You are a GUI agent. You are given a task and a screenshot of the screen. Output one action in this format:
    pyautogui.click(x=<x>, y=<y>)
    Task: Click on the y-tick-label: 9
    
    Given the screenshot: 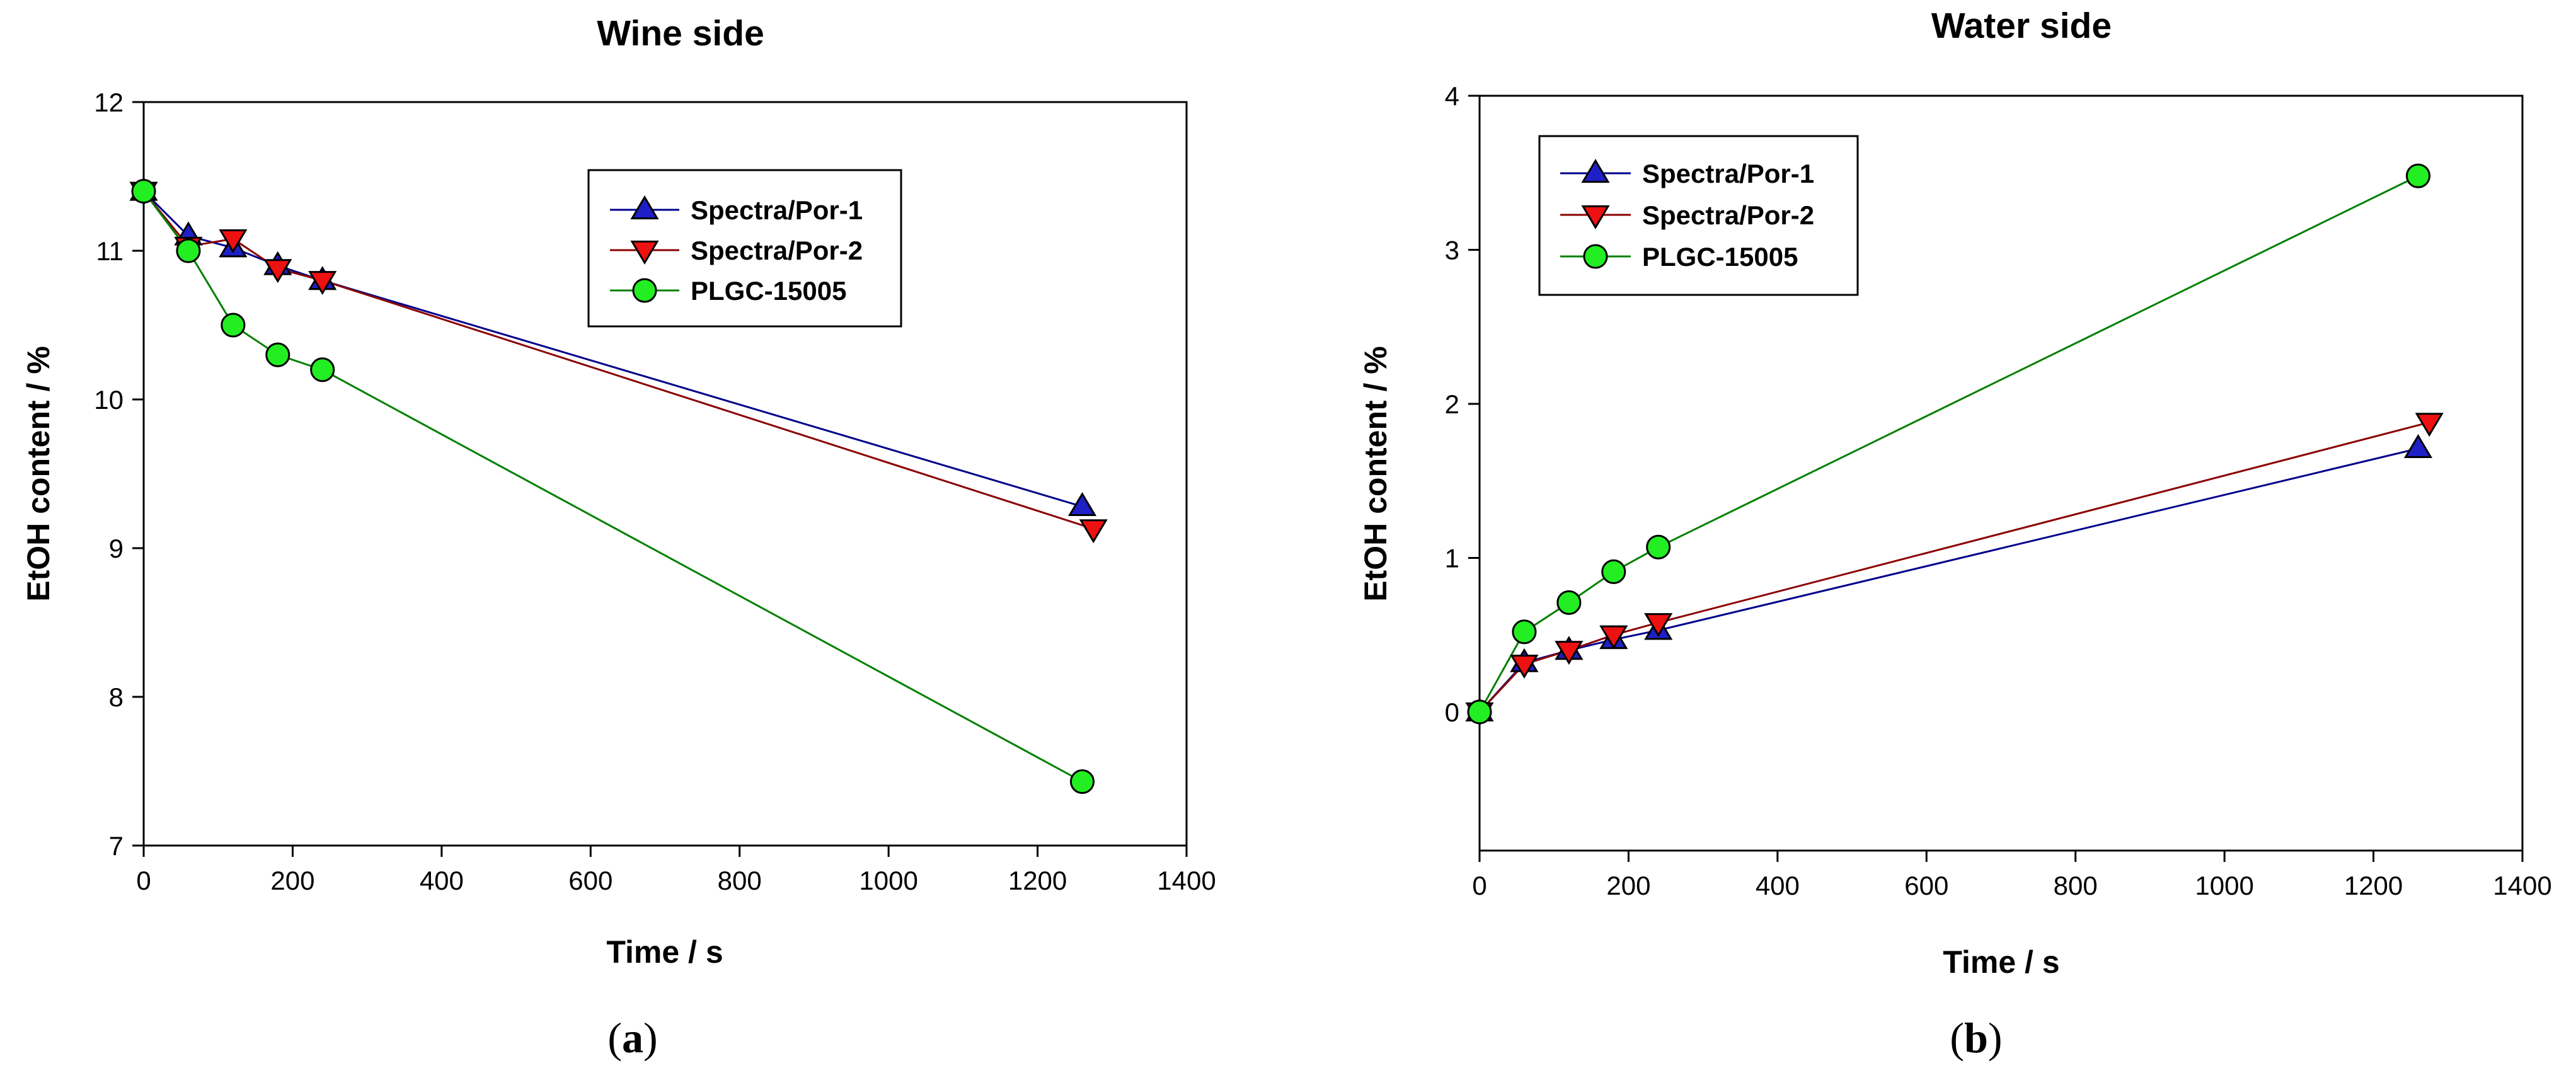 What is the action you would take?
    pyautogui.click(x=116, y=548)
    